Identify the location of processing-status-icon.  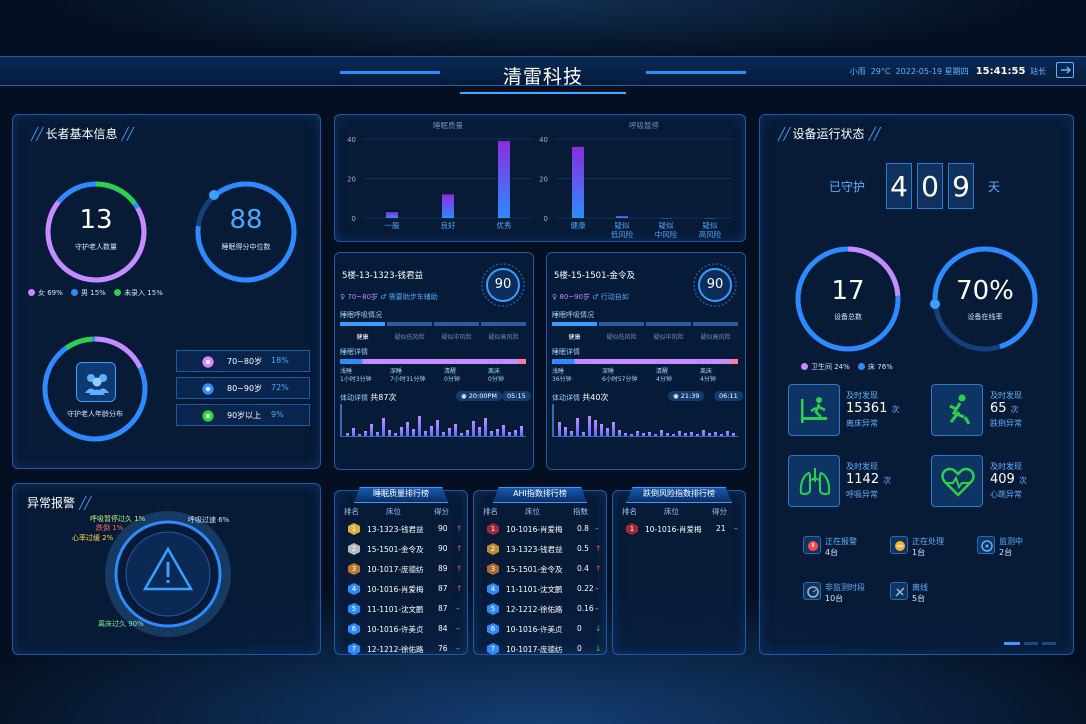
(899, 545).